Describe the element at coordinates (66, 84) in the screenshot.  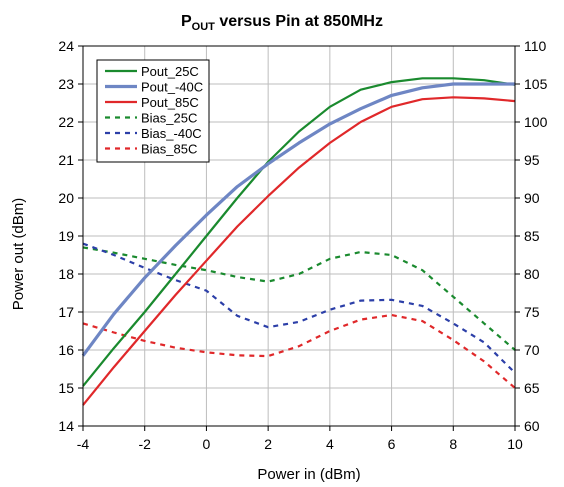
I see `y-tick-label: 23` at that location.